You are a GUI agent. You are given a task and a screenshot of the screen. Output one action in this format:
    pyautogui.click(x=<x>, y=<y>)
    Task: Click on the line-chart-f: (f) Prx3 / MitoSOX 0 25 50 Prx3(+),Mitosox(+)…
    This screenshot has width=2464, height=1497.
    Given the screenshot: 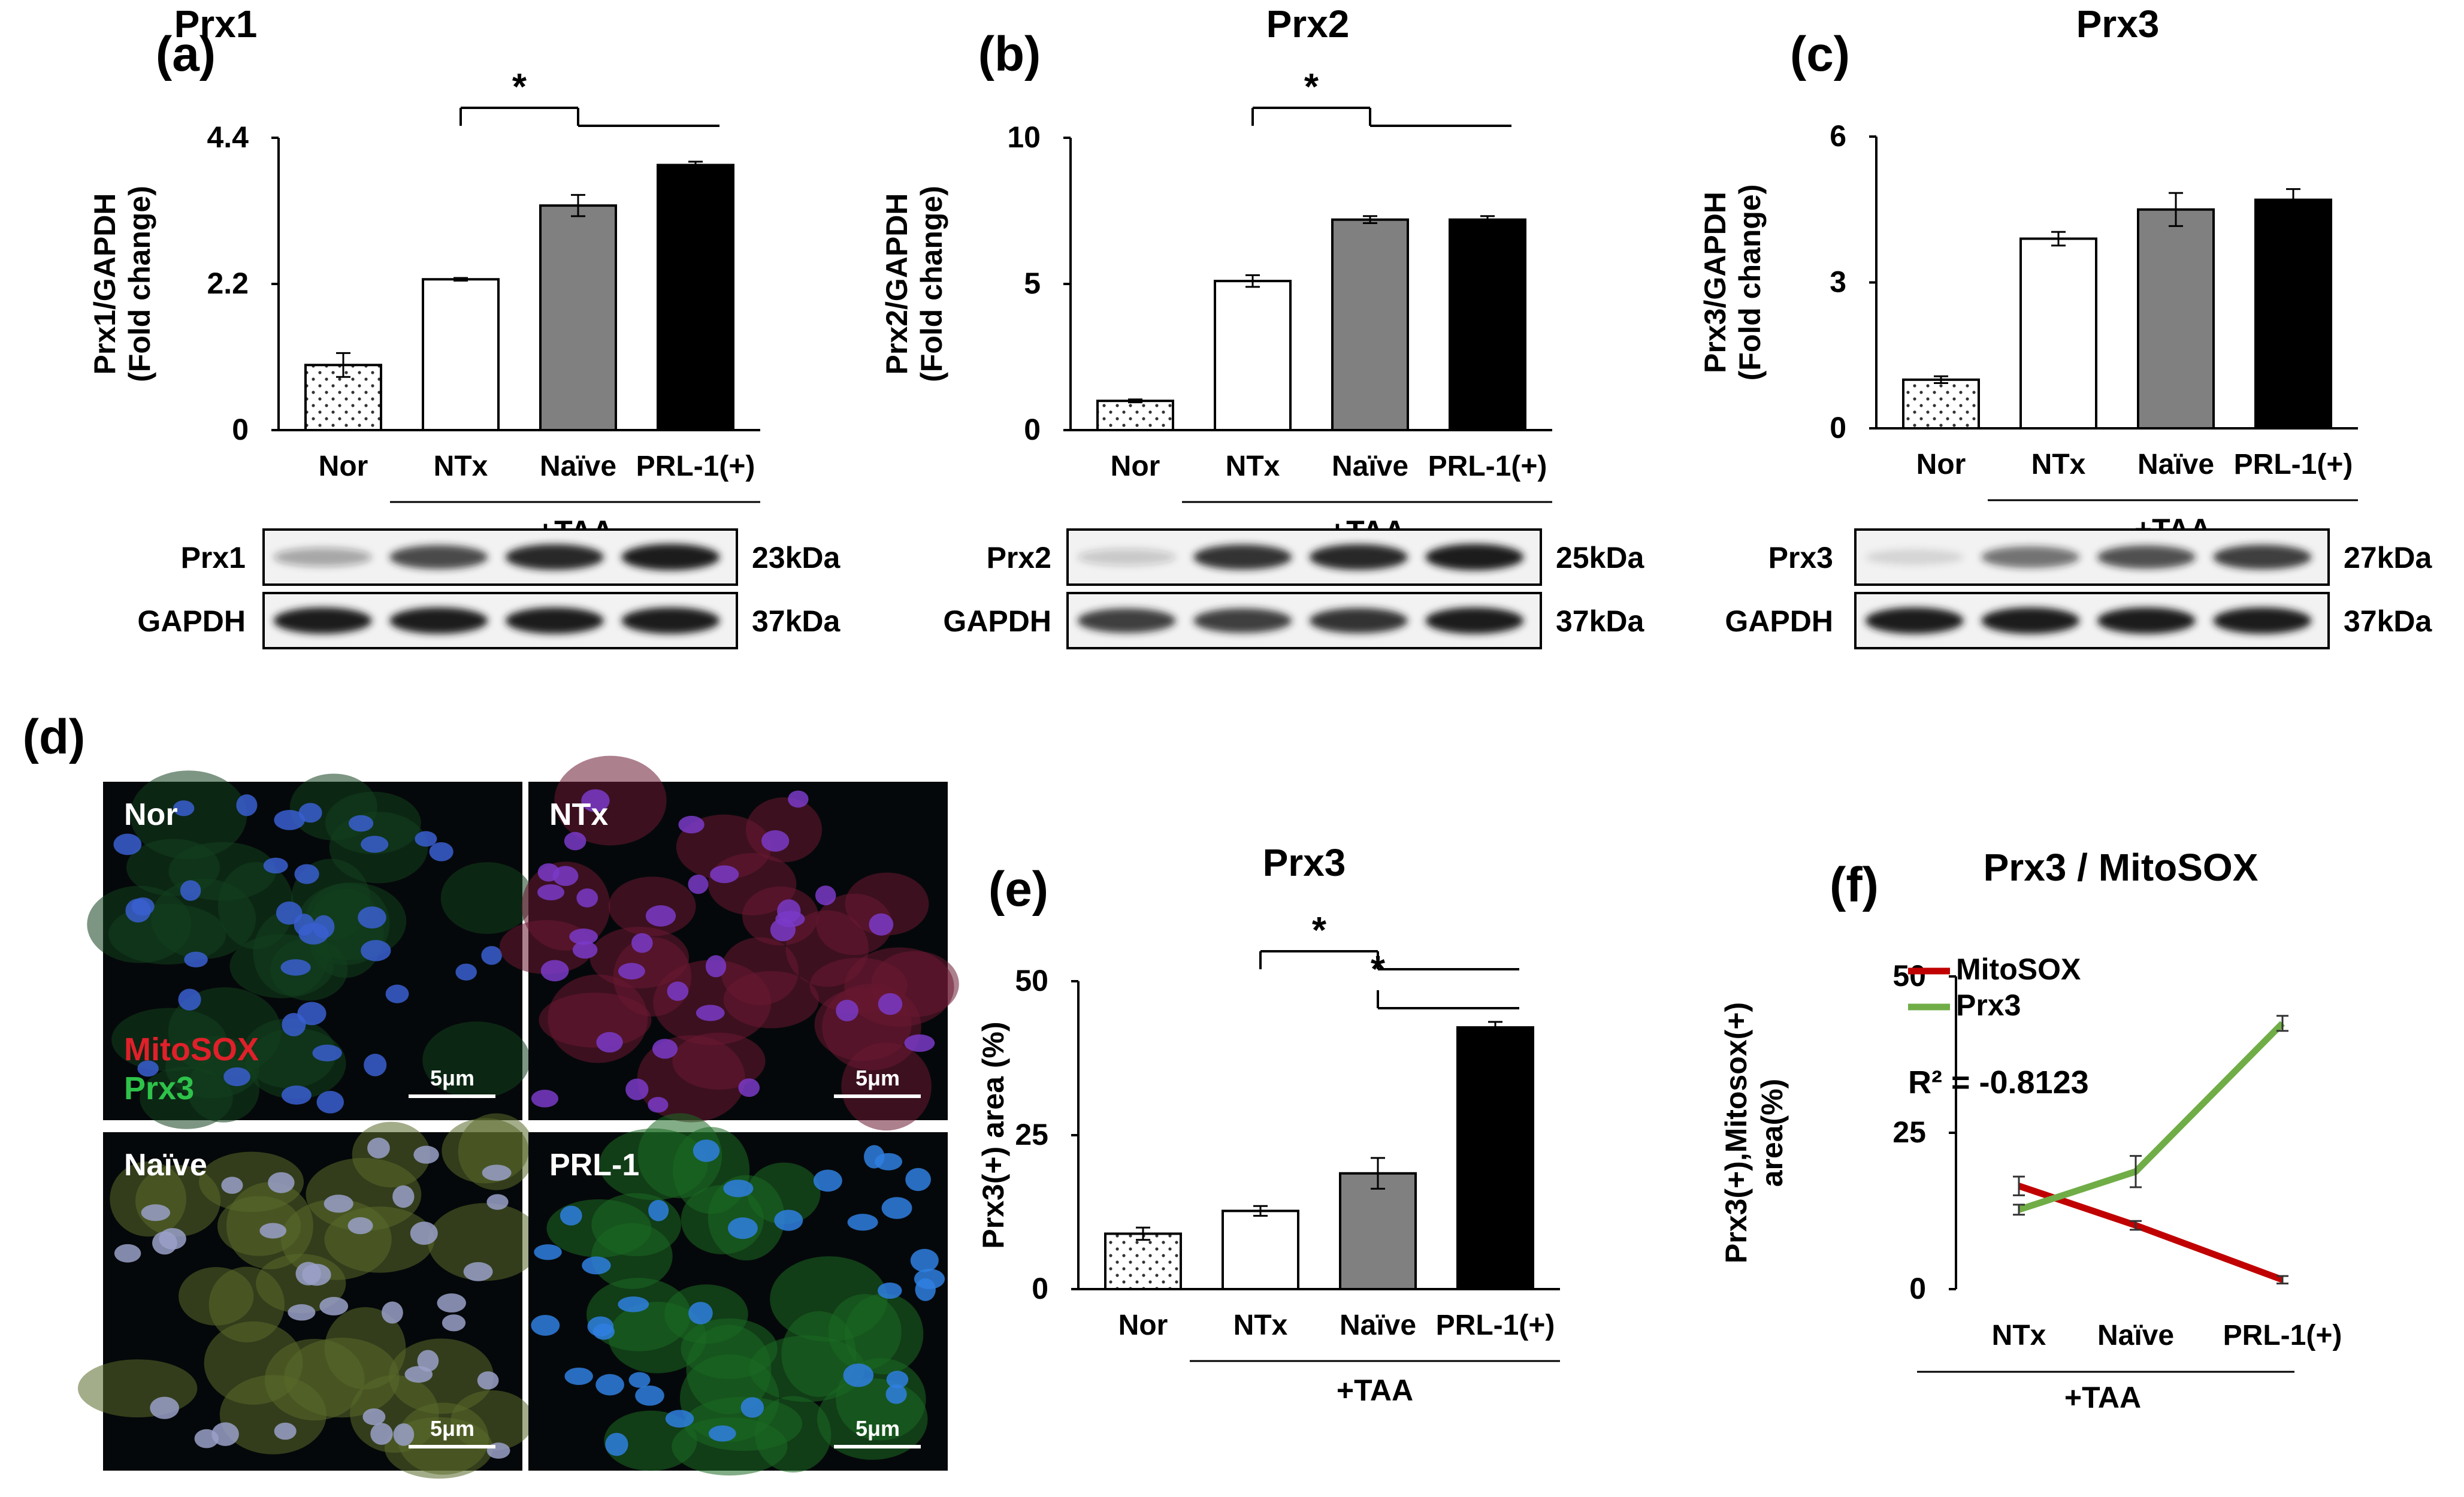 What is the action you would take?
    pyautogui.click(x=2030, y=1130)
    